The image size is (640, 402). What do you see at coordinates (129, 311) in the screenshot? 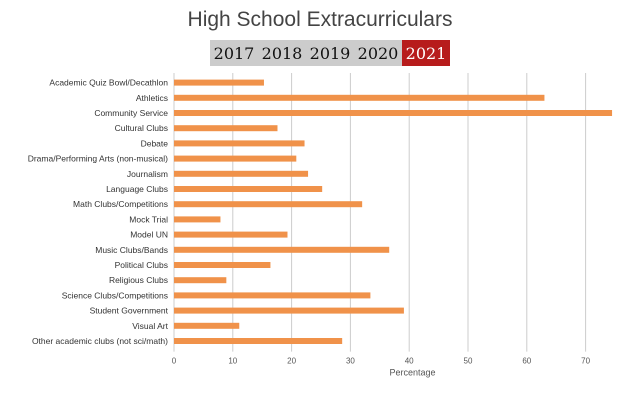
I see `category-label: Student Government` at bounding box center [129, 311].